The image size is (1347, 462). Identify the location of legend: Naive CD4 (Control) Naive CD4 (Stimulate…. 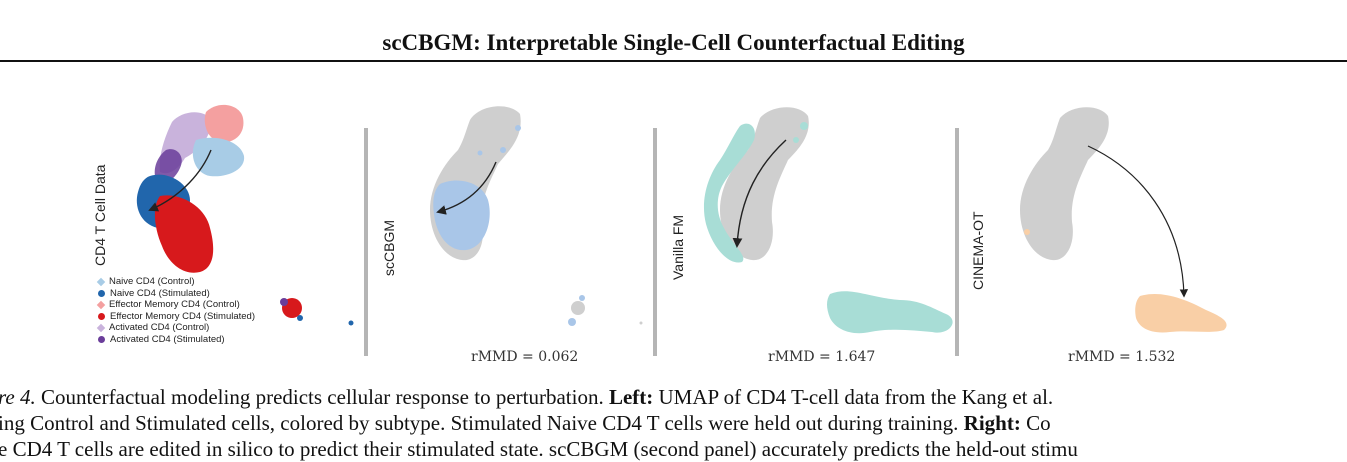
(175, 311).